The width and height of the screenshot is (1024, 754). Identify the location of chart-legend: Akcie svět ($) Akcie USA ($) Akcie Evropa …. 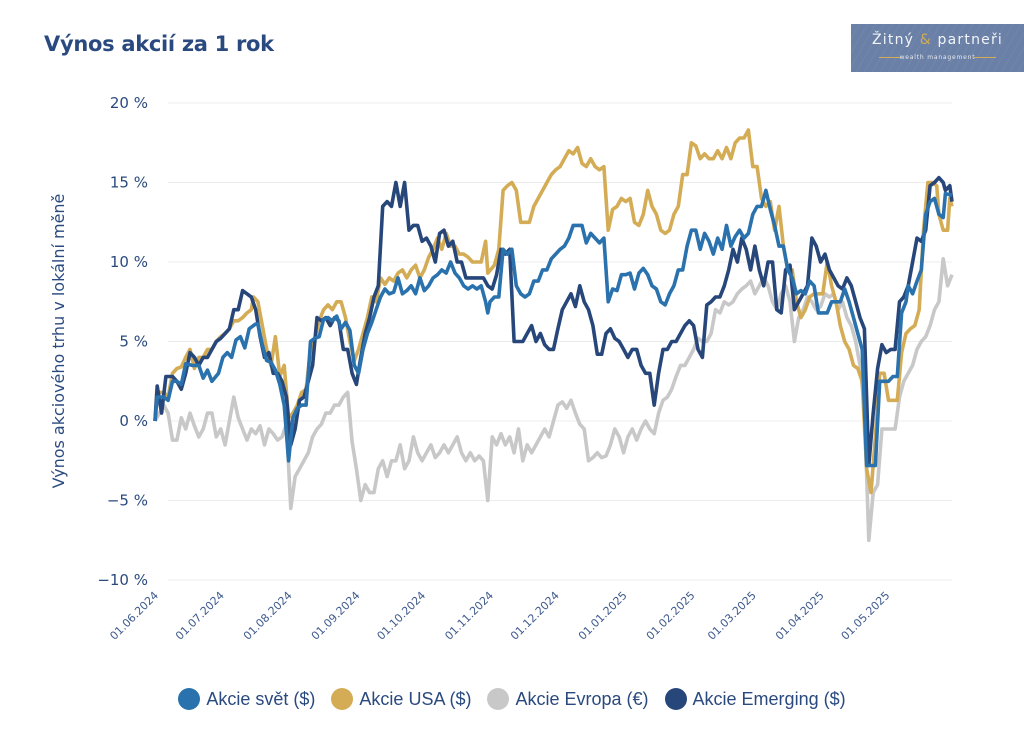
(512, 699).